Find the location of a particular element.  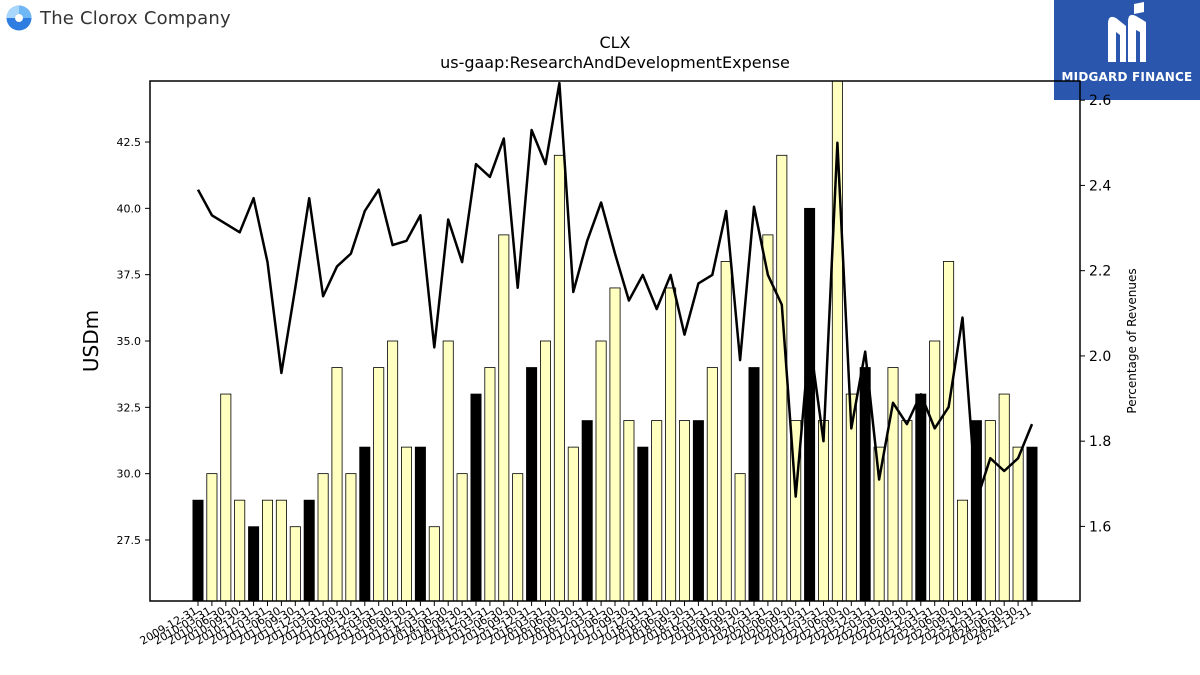

brand-header: The Clorox Company is located at coordinates (118, 18).